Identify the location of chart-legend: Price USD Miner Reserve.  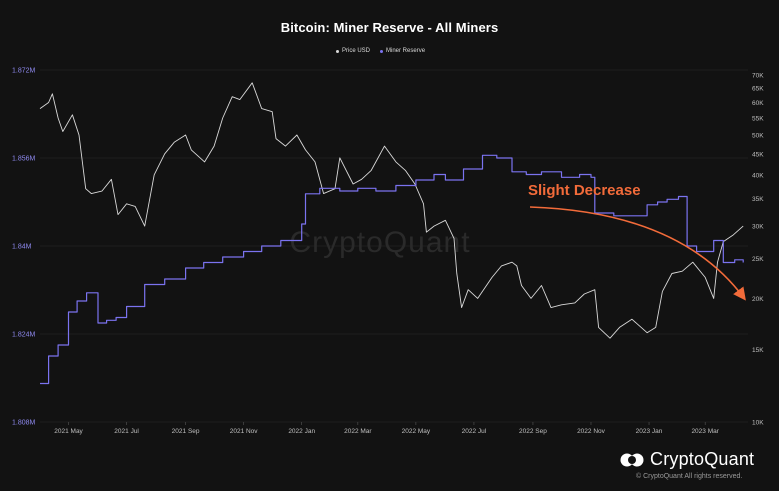
(380, 51).